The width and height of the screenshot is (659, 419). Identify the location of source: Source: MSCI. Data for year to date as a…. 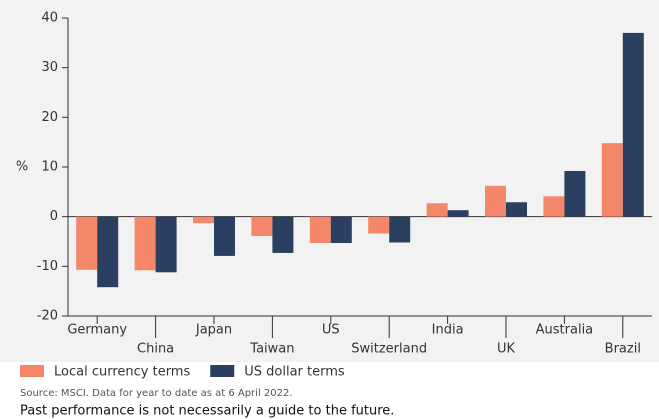
(156, 393).